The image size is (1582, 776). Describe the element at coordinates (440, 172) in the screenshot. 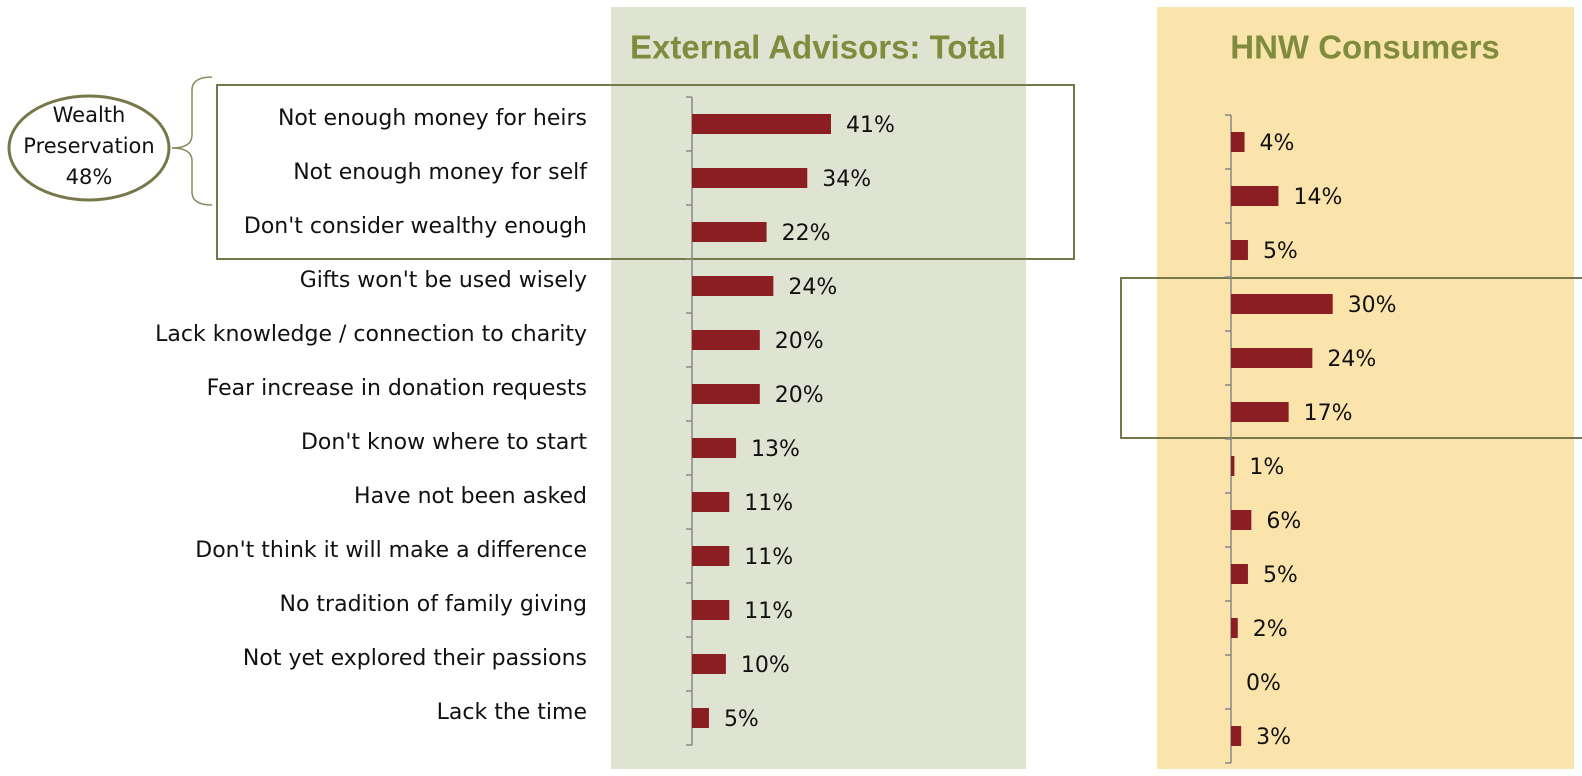

I see `category-label: Not enough money for self` at that location.